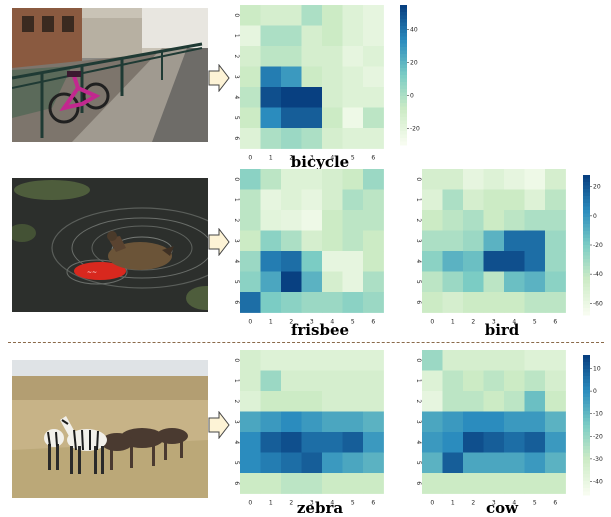 This screenshot has height=517, width=611. I want to click on y-tick-label: 3, so click(236, 422).